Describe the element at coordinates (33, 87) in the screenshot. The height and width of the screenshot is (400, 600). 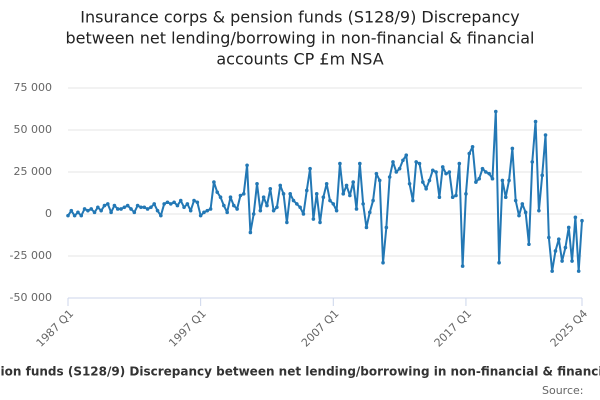
I see `y-tick-label: 75 000` at that location.